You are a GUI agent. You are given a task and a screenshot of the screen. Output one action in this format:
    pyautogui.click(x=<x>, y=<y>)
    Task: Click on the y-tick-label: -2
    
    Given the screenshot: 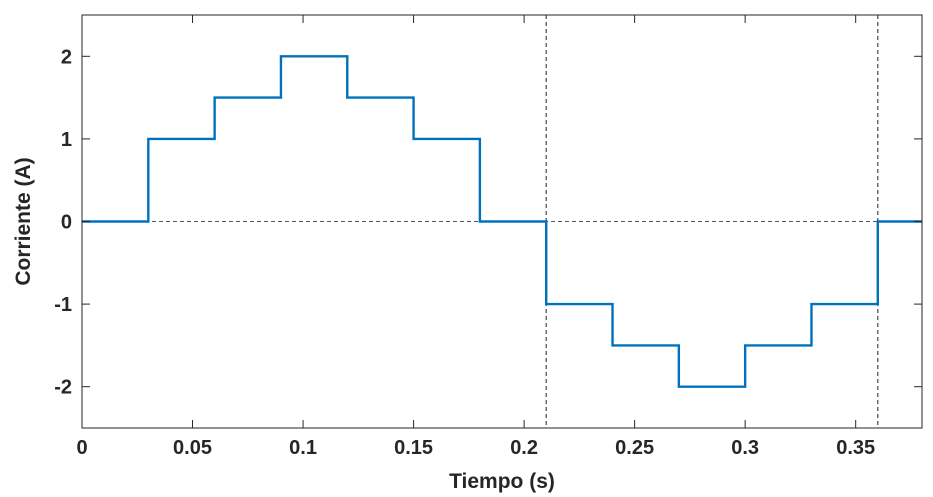 What is the action you would take?
    pyautogui.click(x=63, y=388)
    